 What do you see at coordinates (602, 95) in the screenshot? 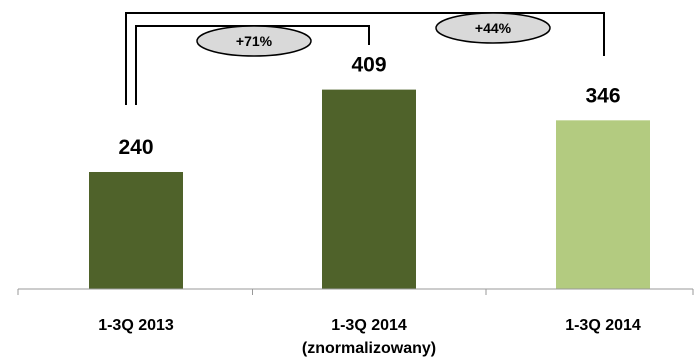
I see `value-label: 346` at bounding box center [602, 95].